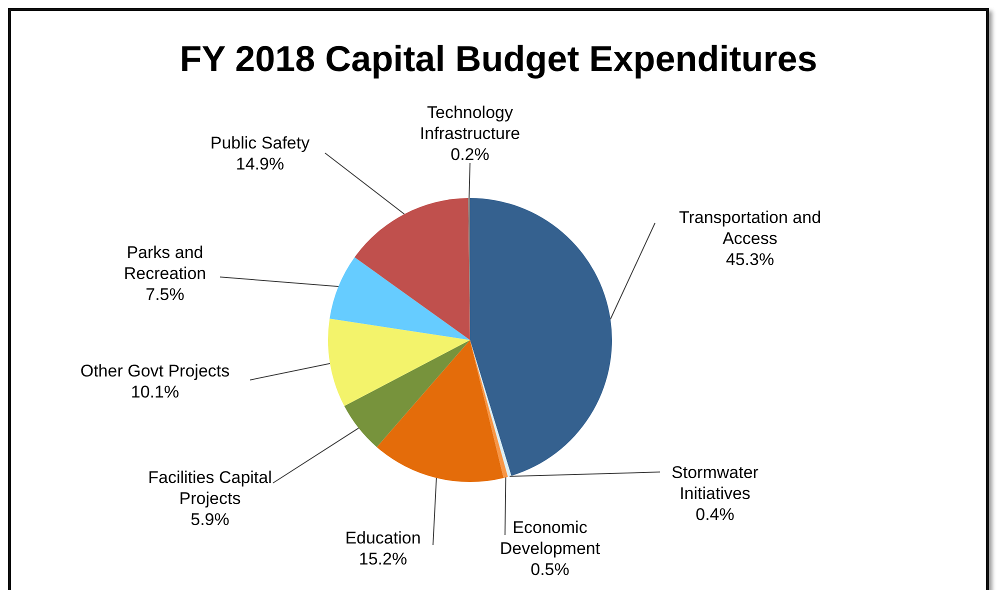  Describe the element at coordinates (470, 154) in the screenshot. I see `data-label: 0.2%` at that location.